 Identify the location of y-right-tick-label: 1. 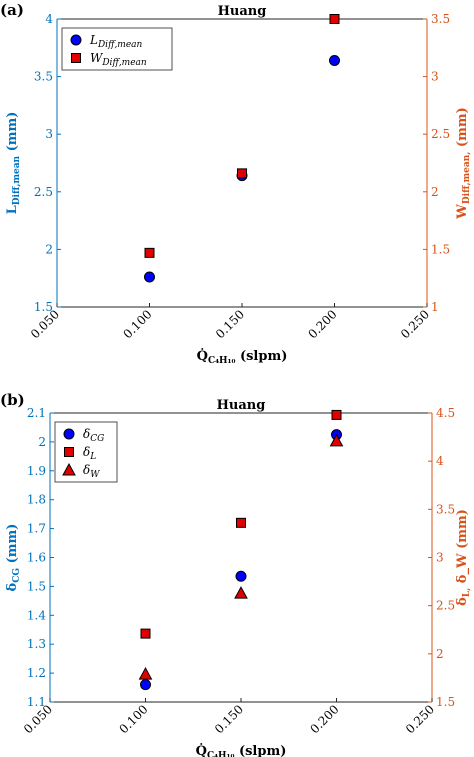
(435, 307).